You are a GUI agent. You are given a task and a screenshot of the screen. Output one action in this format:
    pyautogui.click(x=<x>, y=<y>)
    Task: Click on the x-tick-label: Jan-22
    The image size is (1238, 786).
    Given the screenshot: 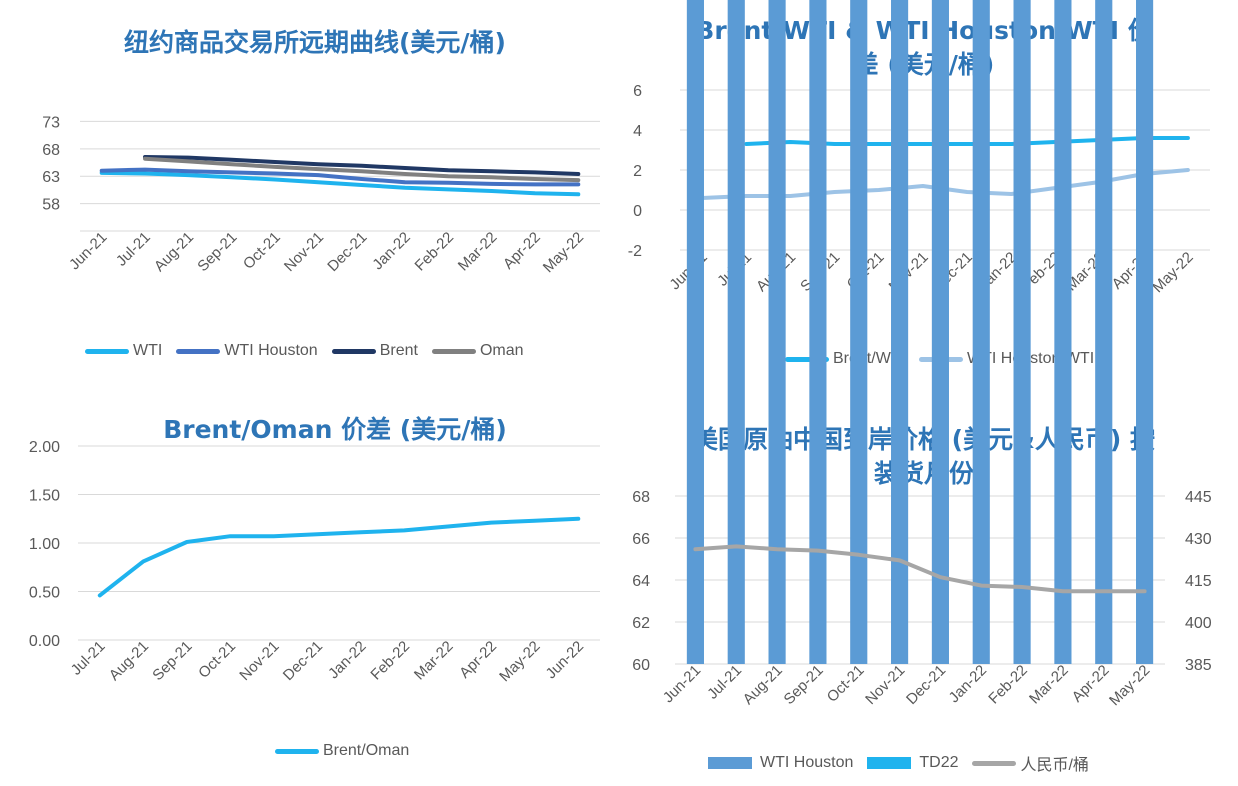 What is the action you would take?
    pyautogui.click(x=968, y=684)
    